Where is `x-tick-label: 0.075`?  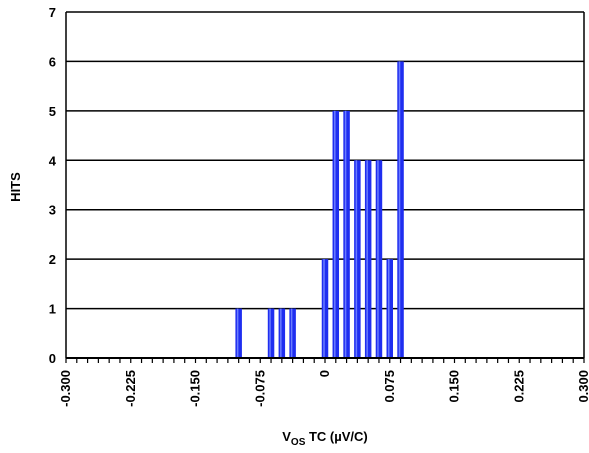
x-tick-label: 0.075 is located at coordinates (389, 386).